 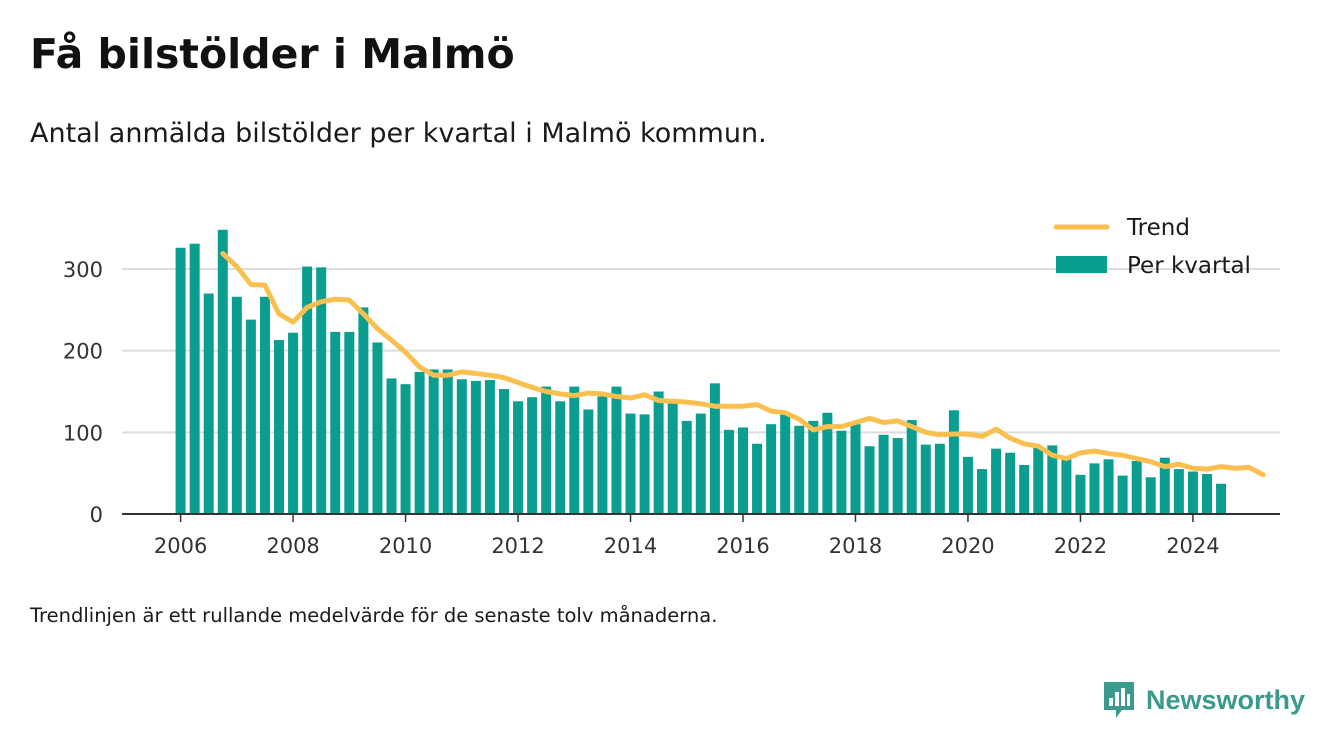 I want to click on chart-title: Få bilstölder i Malmö, so click(x=272, y=54).